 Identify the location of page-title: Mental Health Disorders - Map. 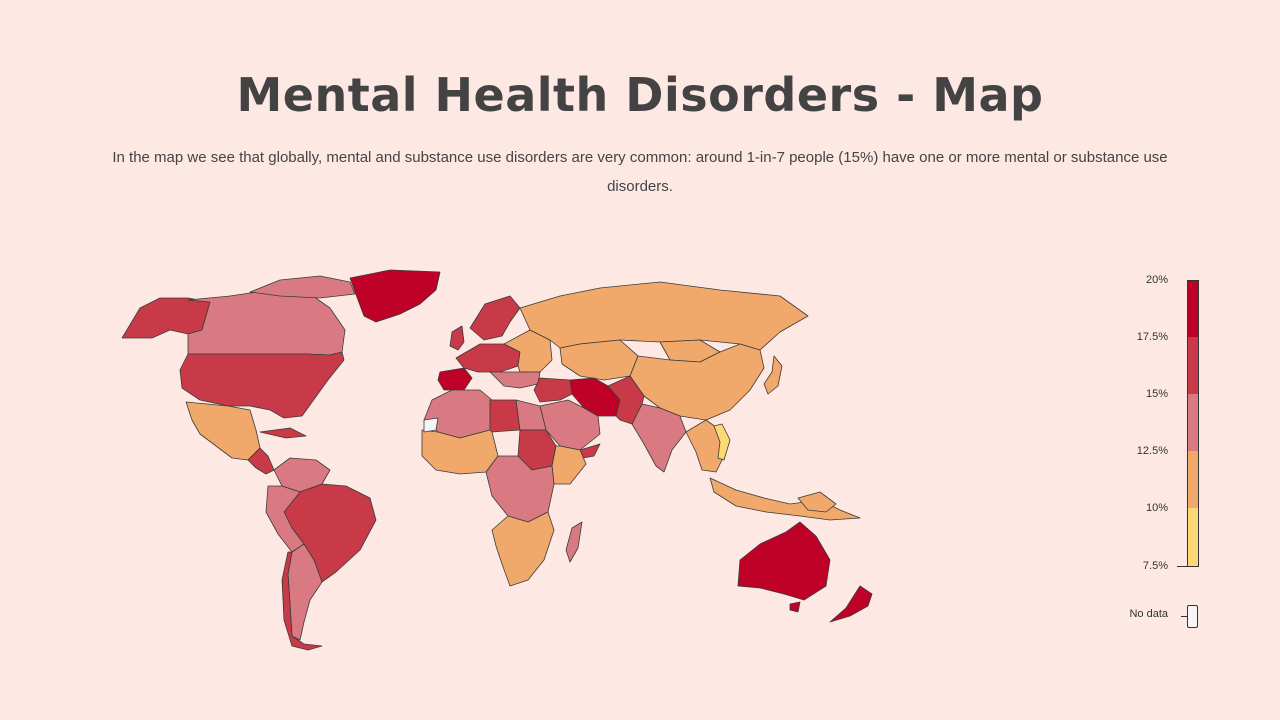
(640, 95).